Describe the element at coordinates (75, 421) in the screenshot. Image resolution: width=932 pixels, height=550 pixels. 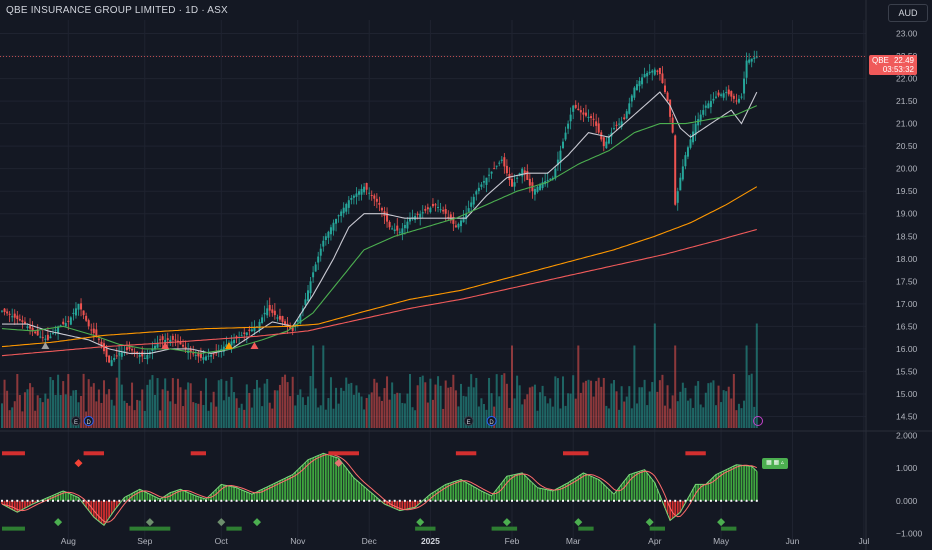
I see `event-badge` at that location.